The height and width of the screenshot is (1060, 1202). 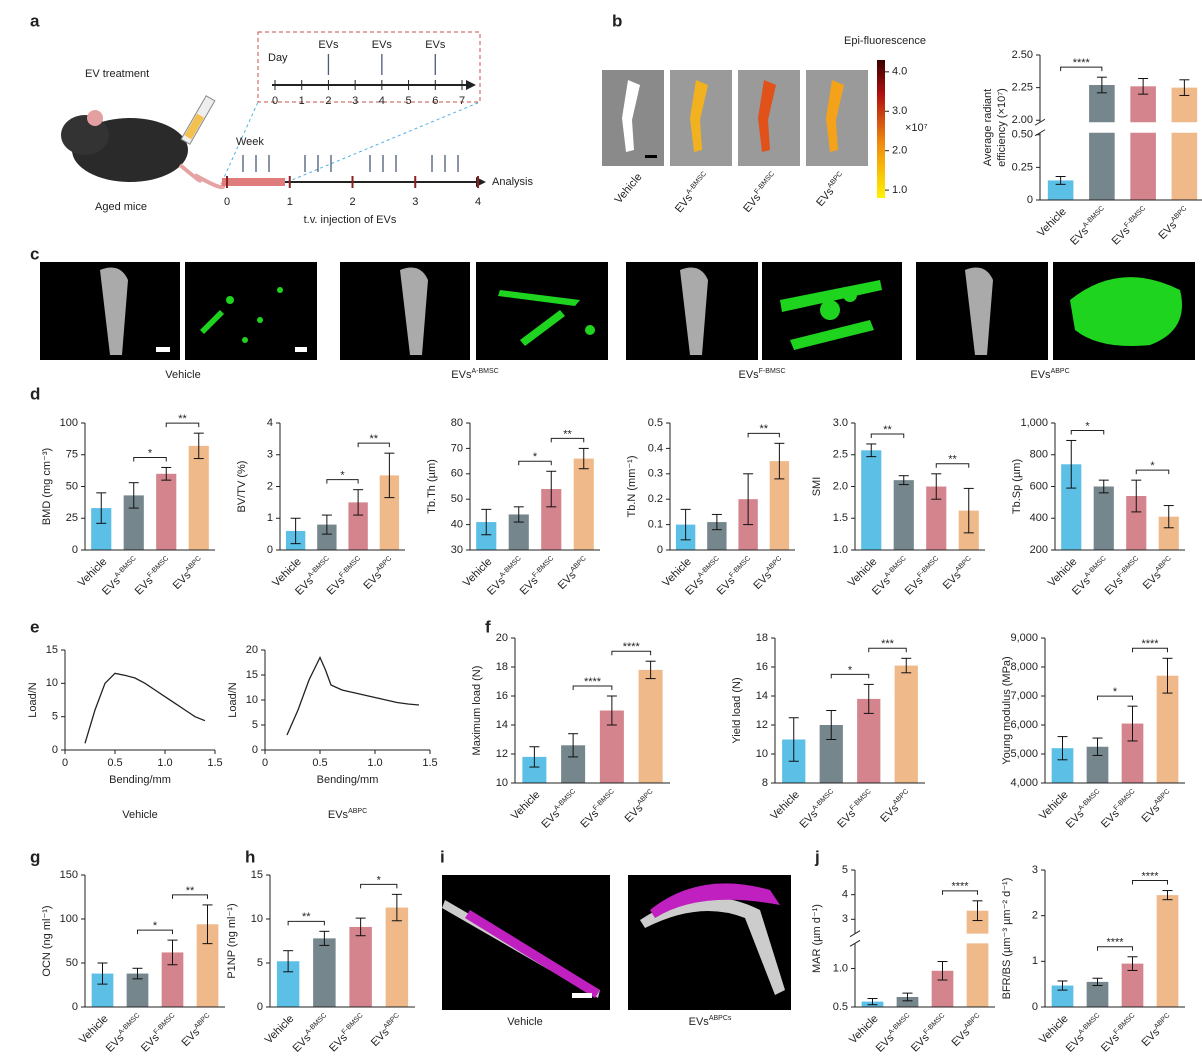 I want to click on y-tick-label: 4,000, so click(x=1024, y=783).